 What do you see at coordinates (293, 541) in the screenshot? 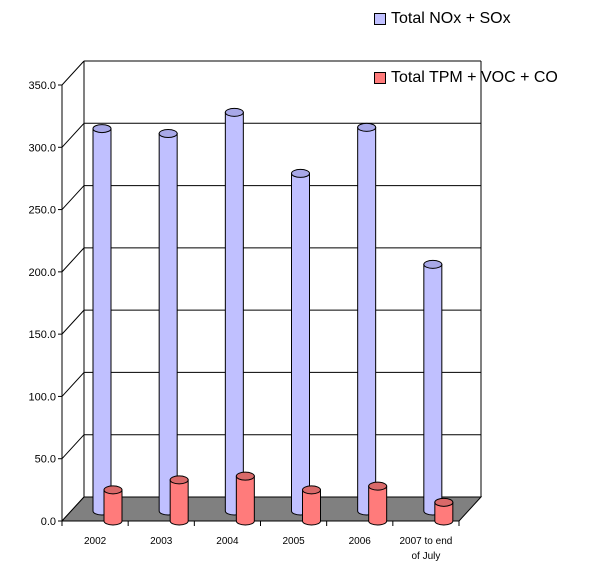
I see `x-tick-label: 2005` at bounding box center [293, 541].